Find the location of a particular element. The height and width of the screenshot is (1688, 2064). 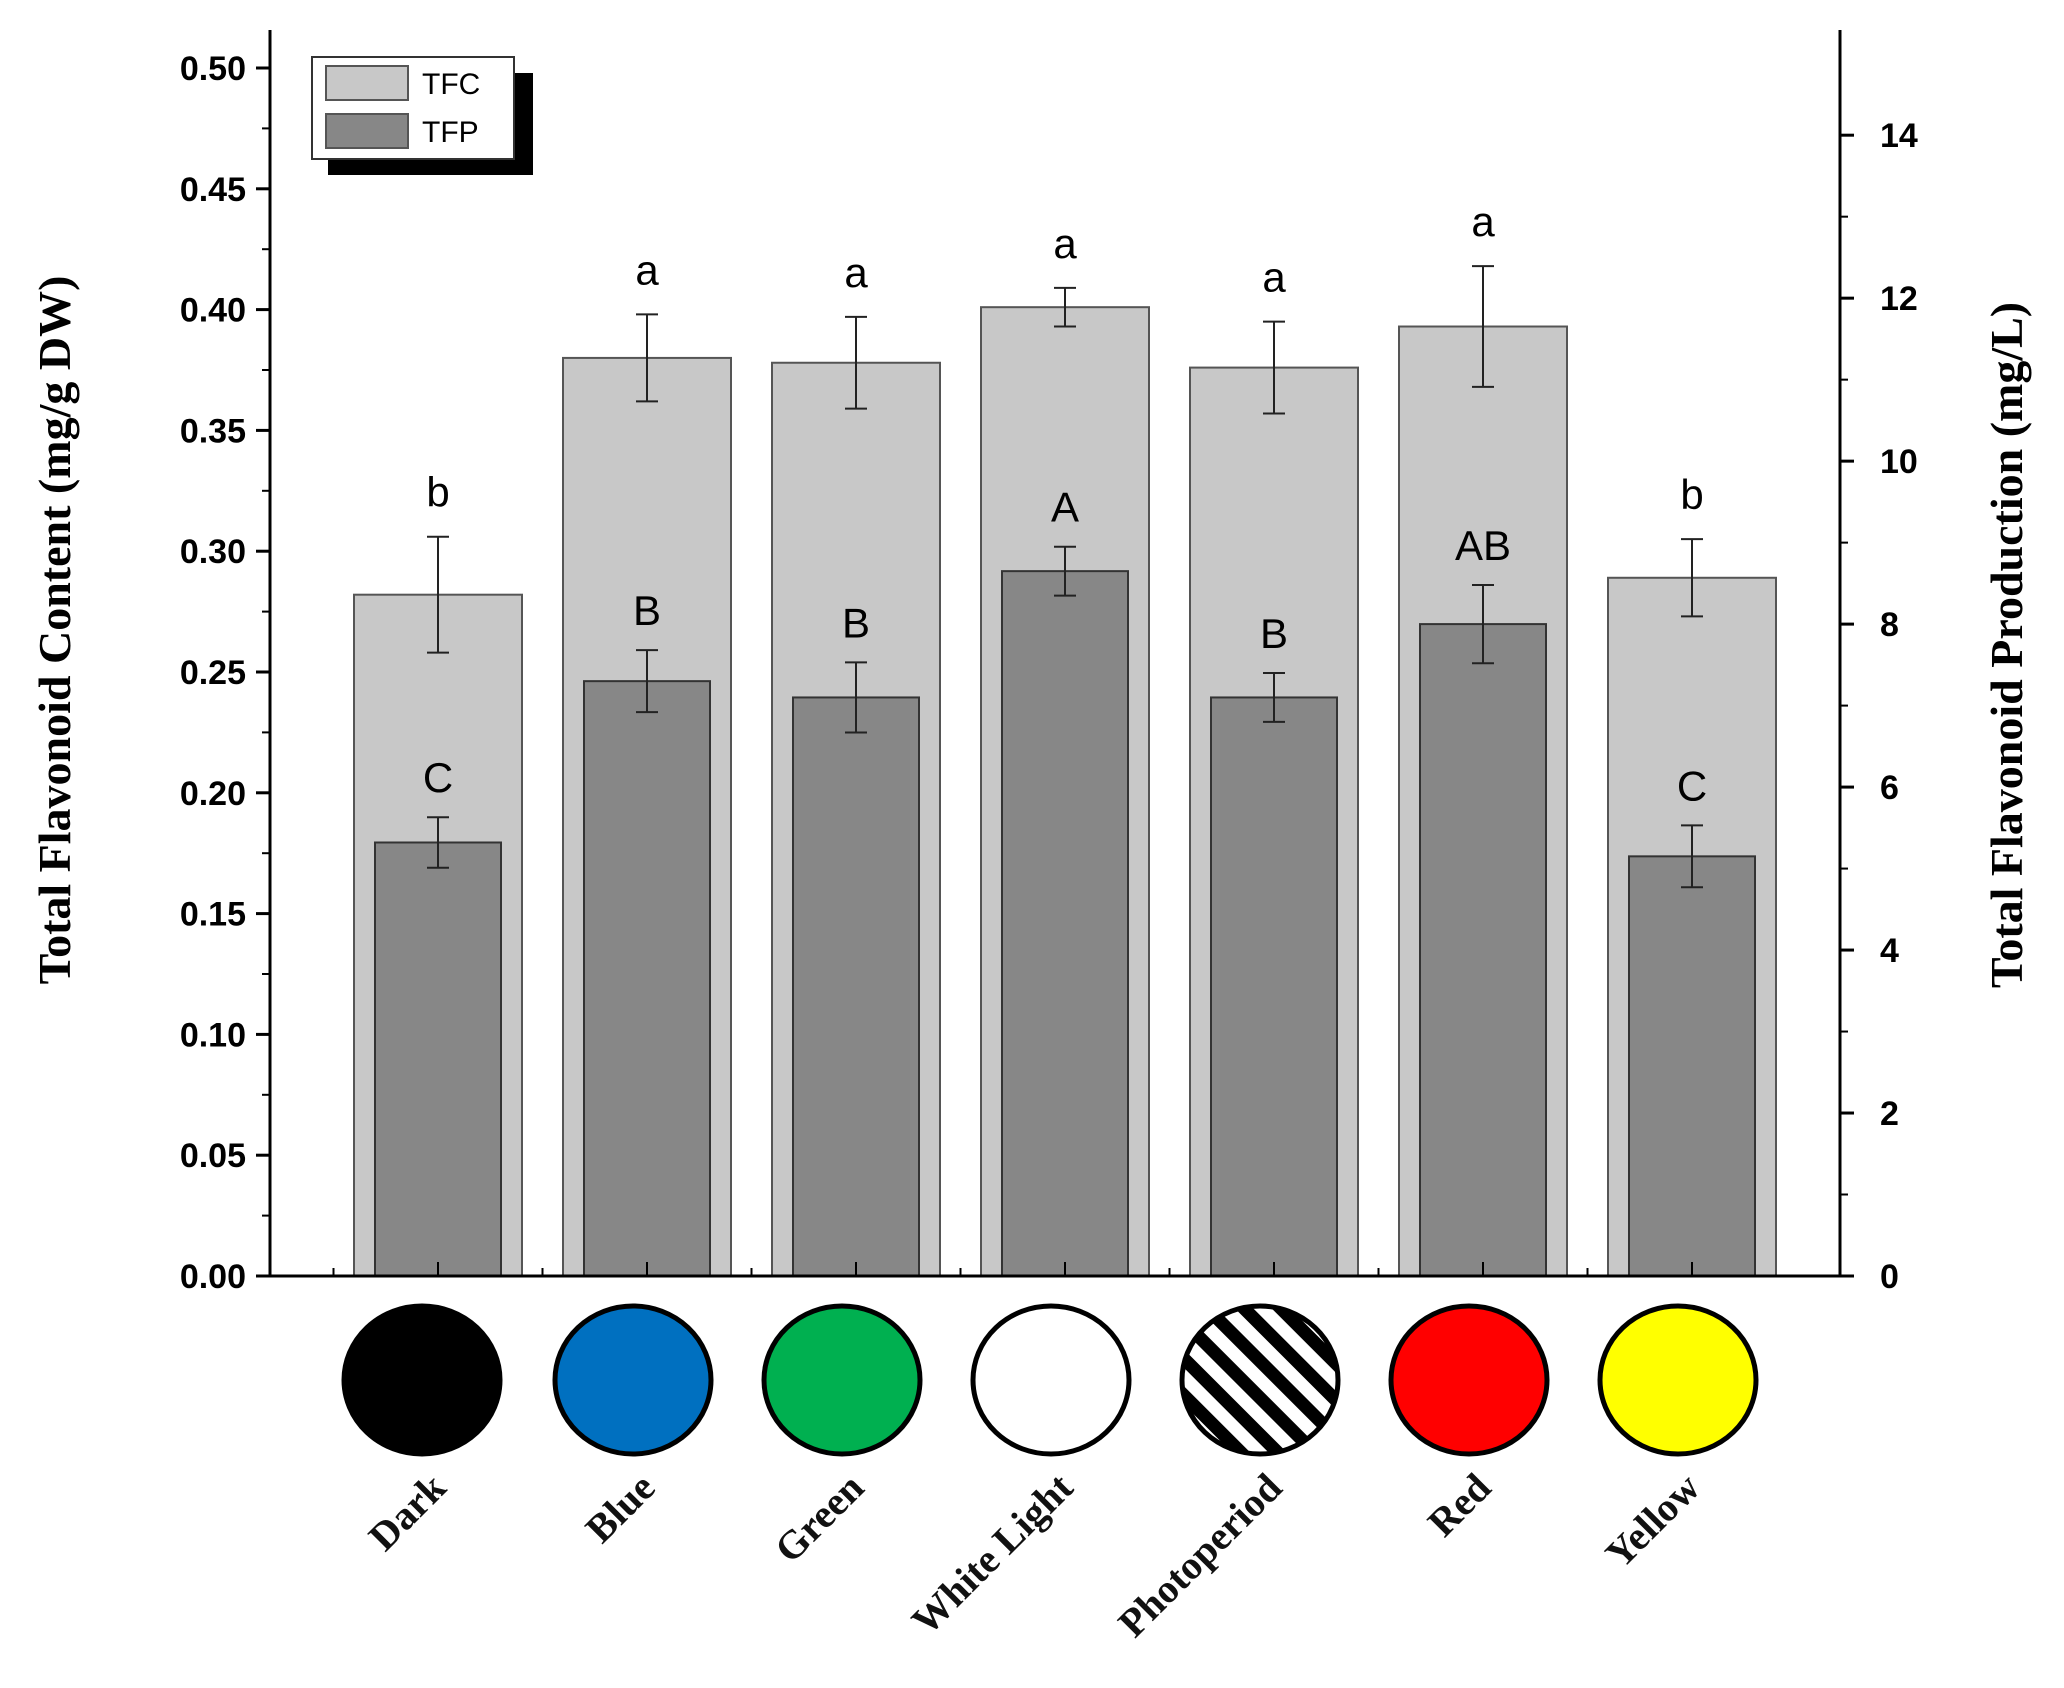

left-tick-label: 0.50 is located at coordinates (213, 69).